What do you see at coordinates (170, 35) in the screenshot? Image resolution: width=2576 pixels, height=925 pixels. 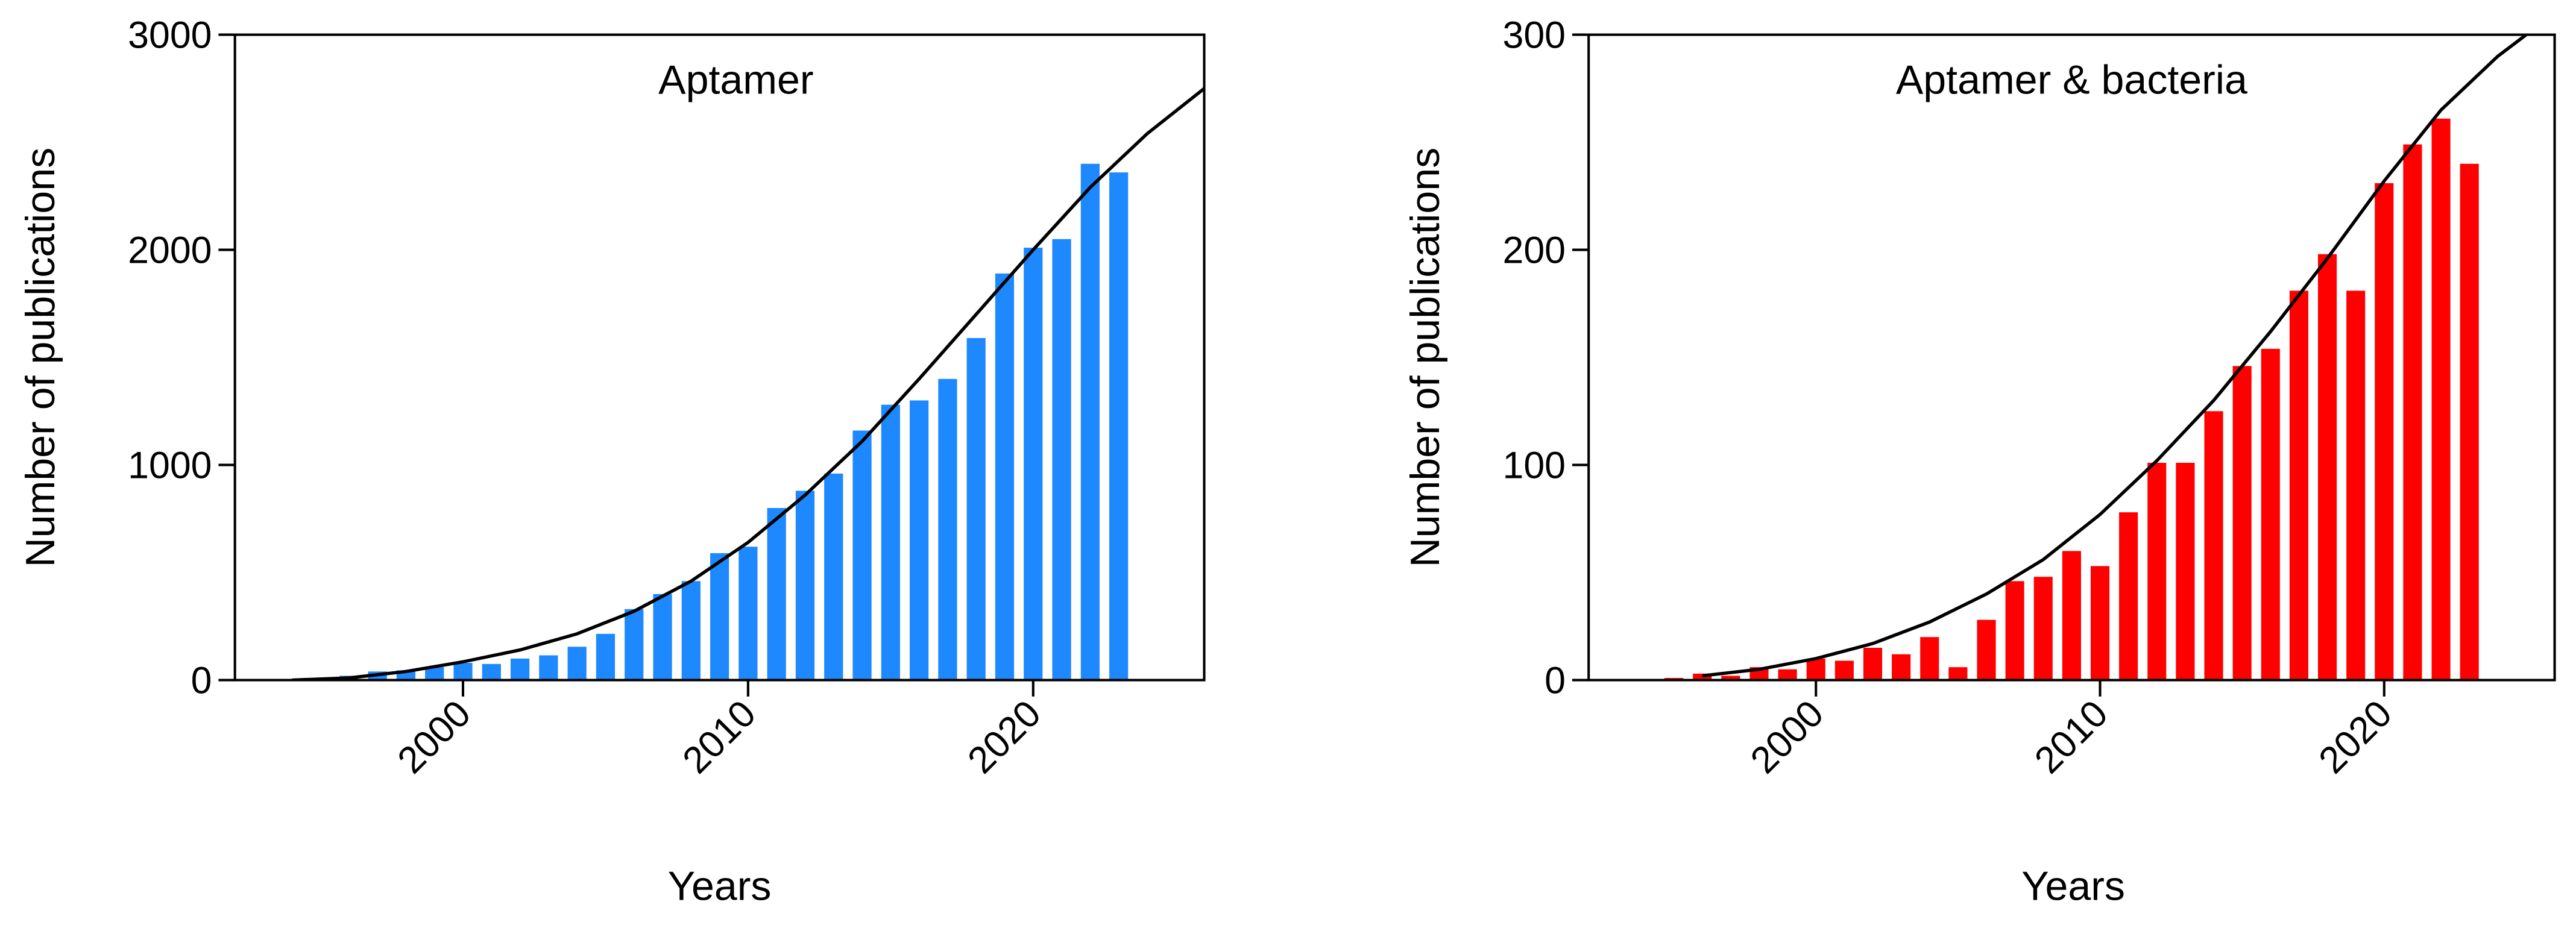 I see `y-tick-label: 3000` at bounding box center [170, 35].